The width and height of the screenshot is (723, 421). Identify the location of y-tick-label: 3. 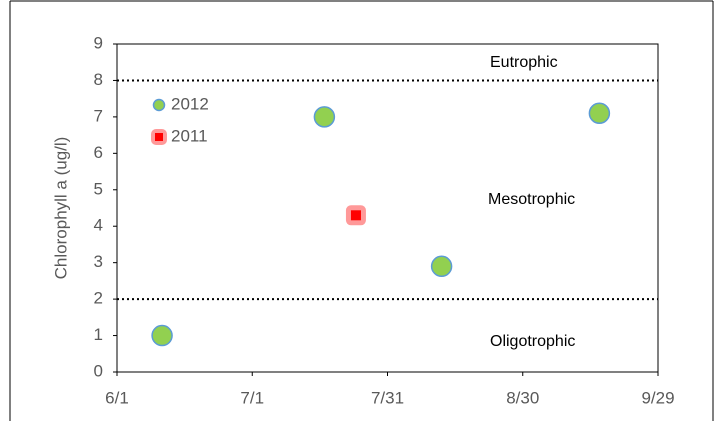
(98, 261).